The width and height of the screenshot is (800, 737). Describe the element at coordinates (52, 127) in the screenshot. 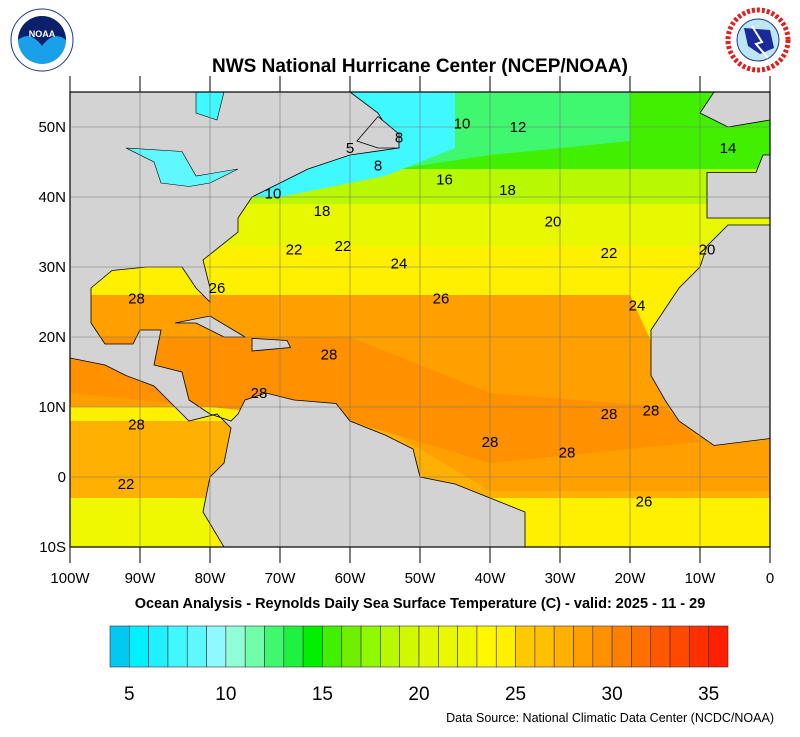

I see `y-tick-label: 50N` at that location.